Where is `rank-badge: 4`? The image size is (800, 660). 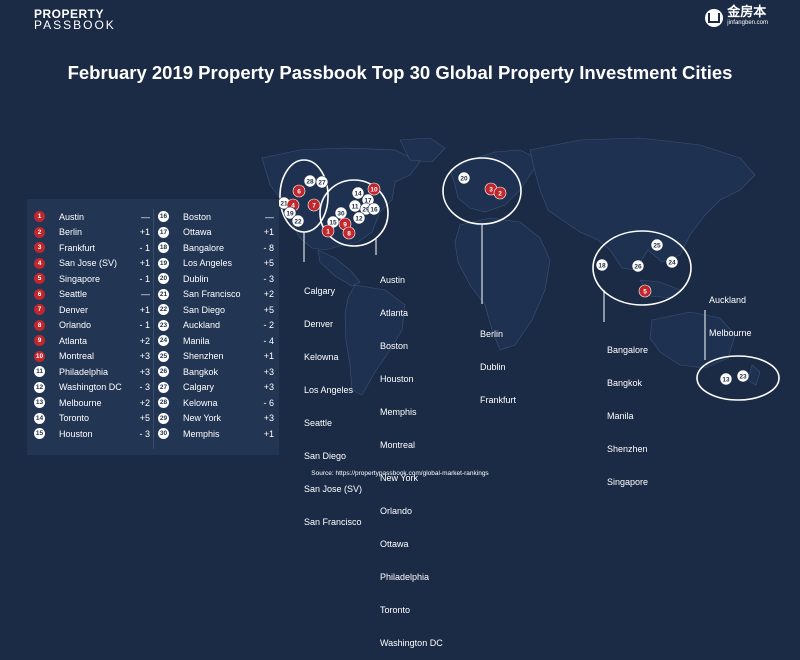
rank-badge: 4 is located at coordinates (39, 263).